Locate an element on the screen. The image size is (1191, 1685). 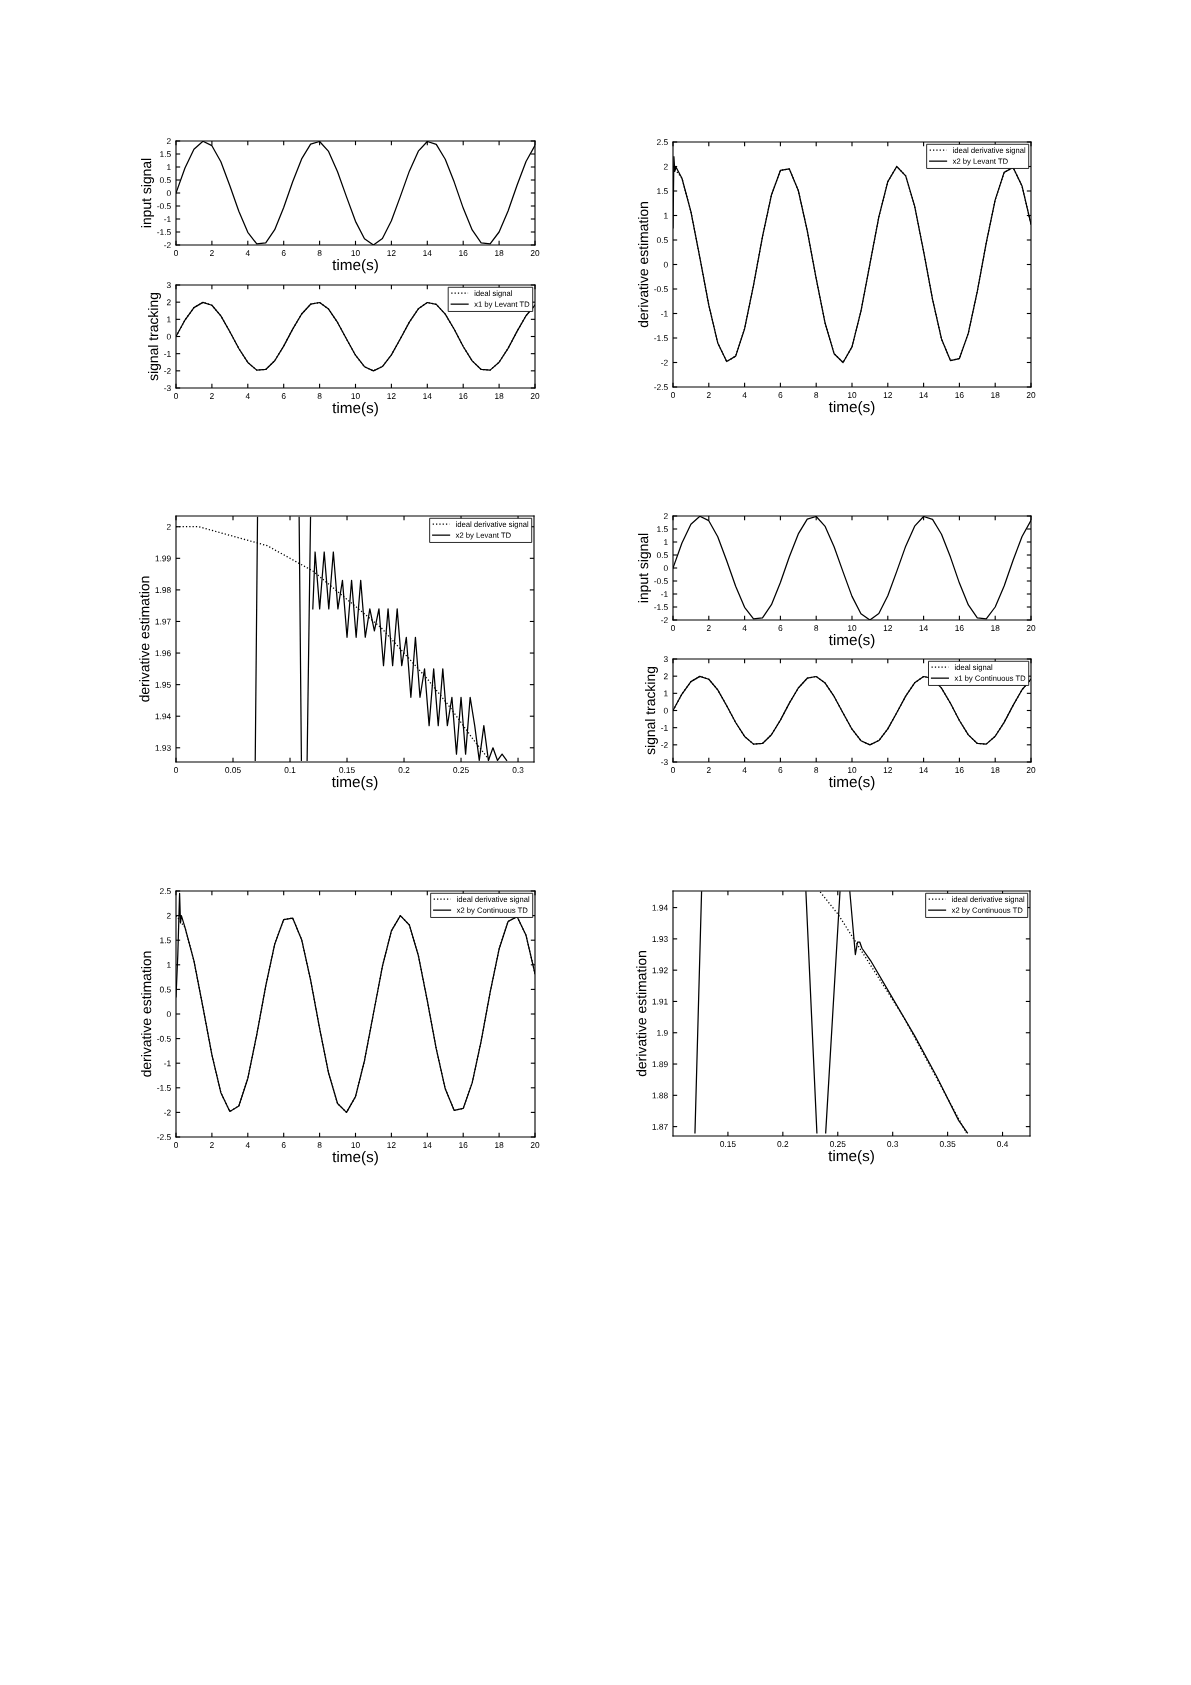
y-tick-label: 1.94 is located at coordinates (163, 716).